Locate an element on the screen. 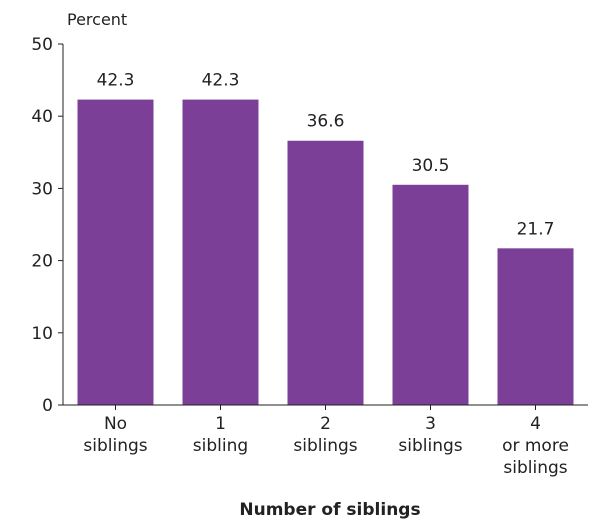 This screenshot has width=599, height=520. y-tick-label: 40 is located at coordinates (42, 117).